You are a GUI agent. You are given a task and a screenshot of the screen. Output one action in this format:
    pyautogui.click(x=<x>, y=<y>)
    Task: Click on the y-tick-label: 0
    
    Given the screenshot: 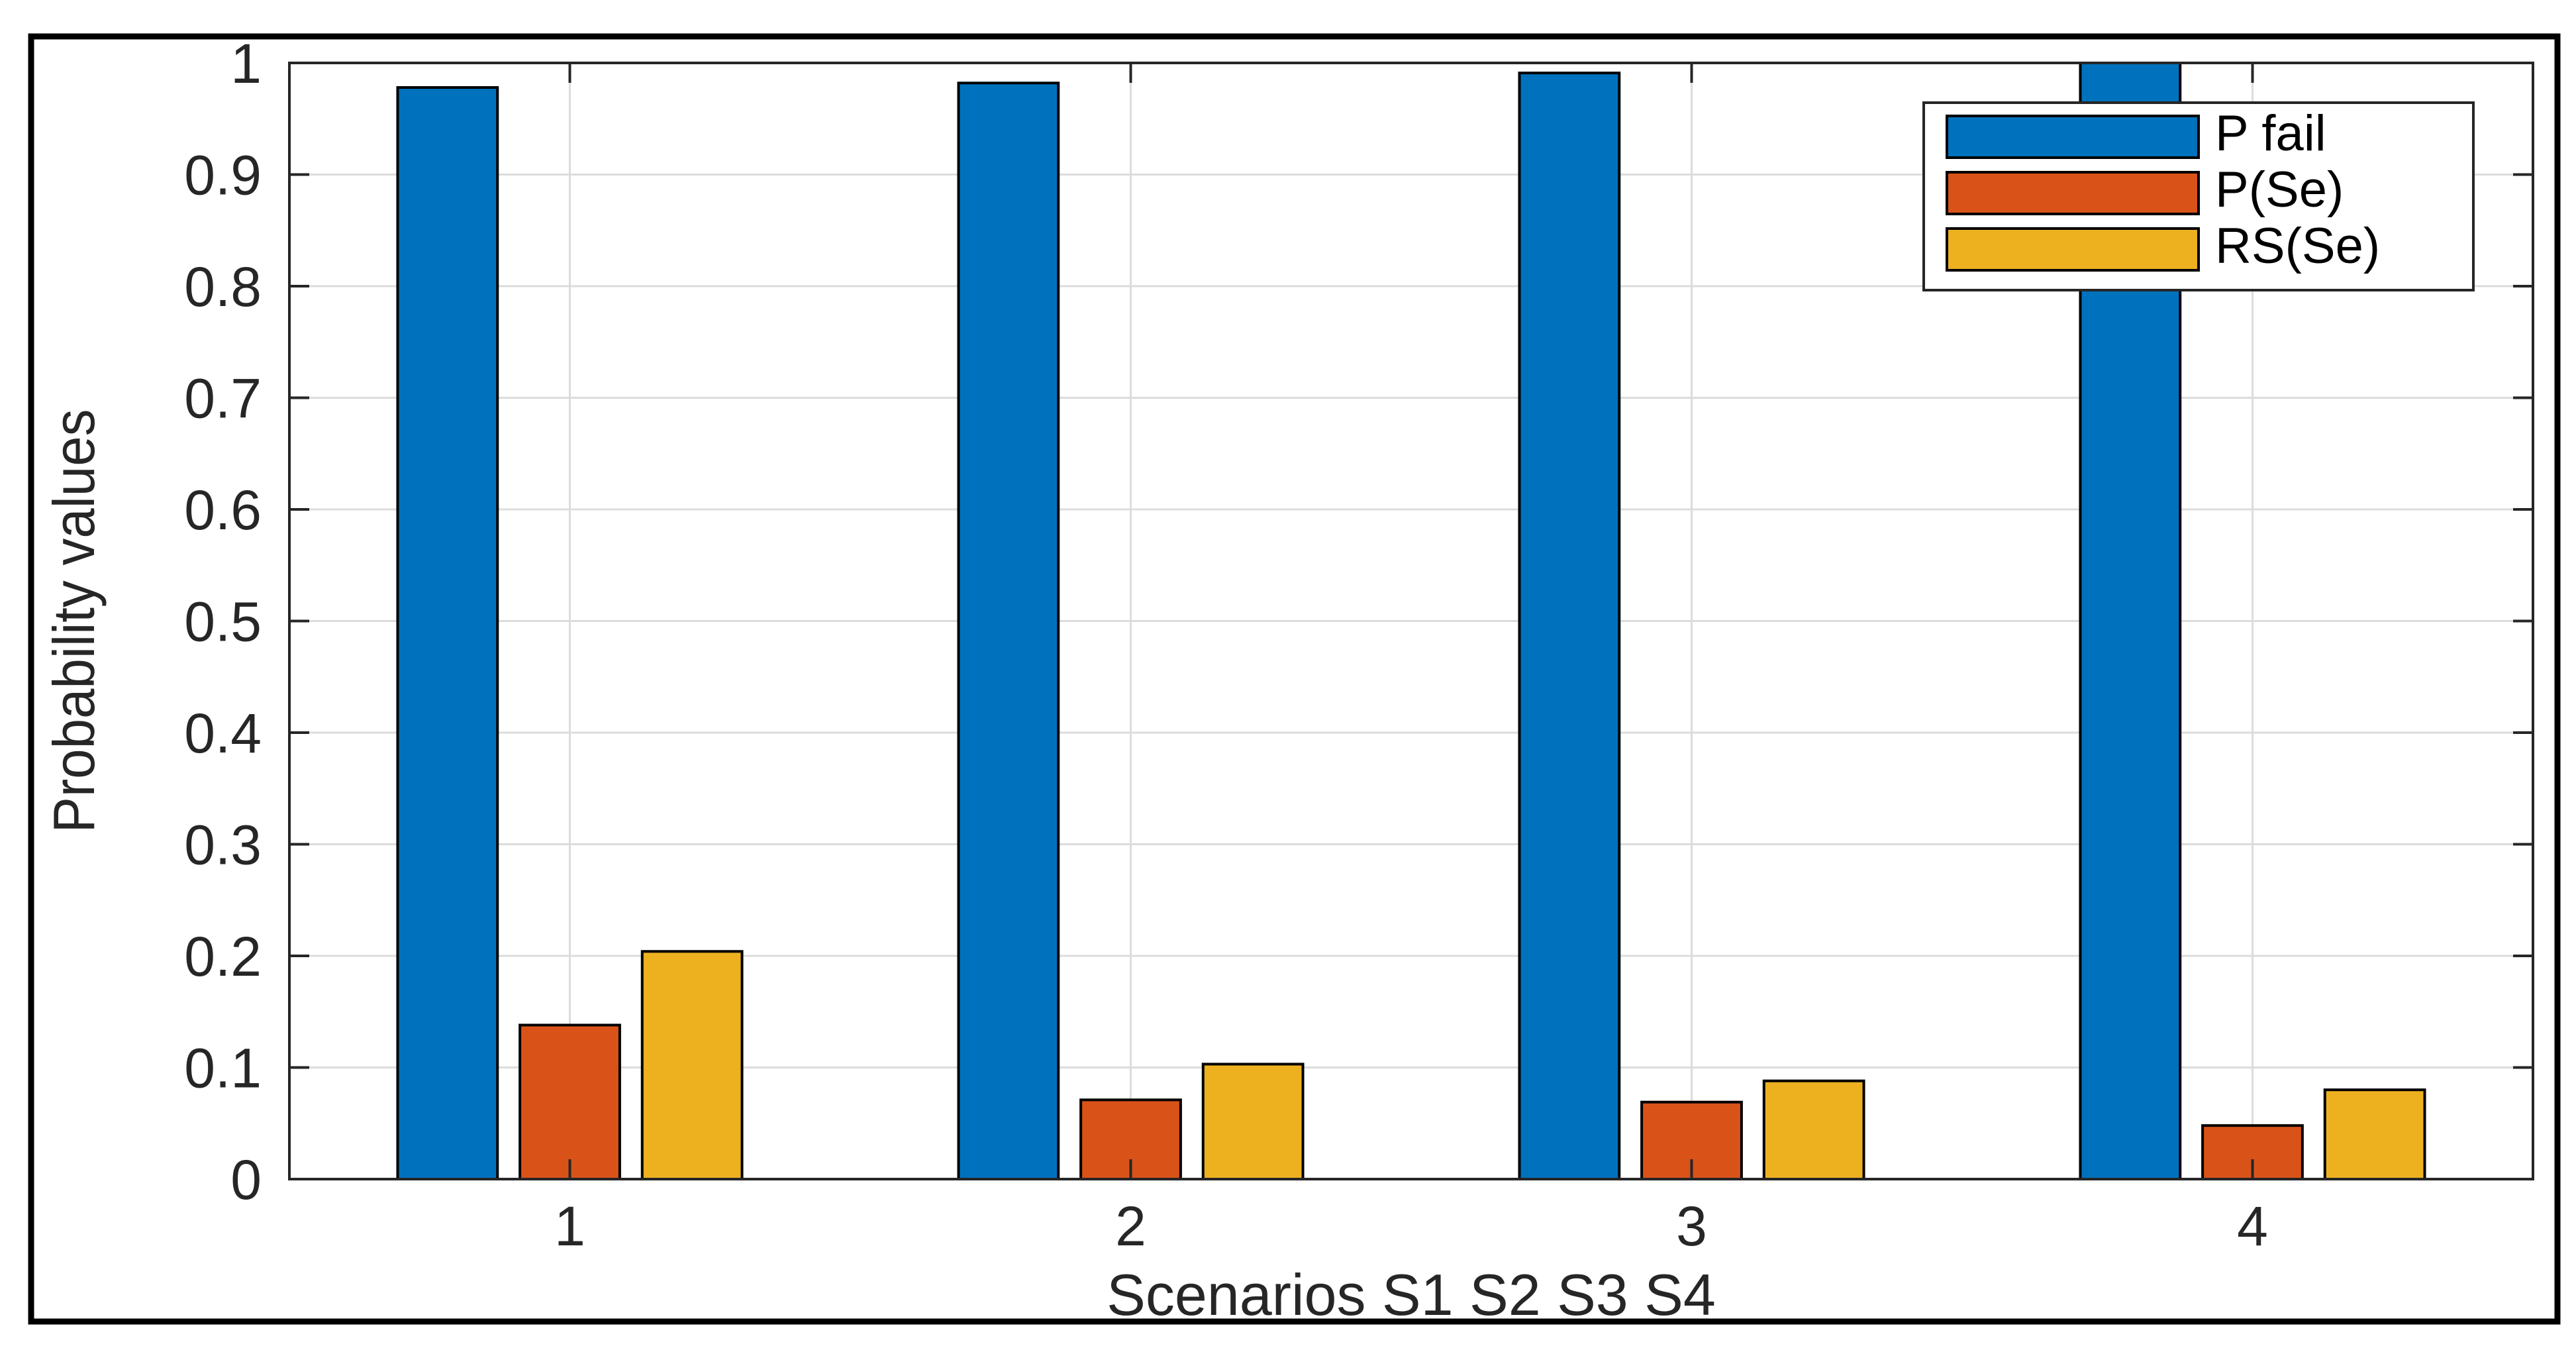 What is the action you would take?
    pyautogui.click(x=246, y=1180)
    